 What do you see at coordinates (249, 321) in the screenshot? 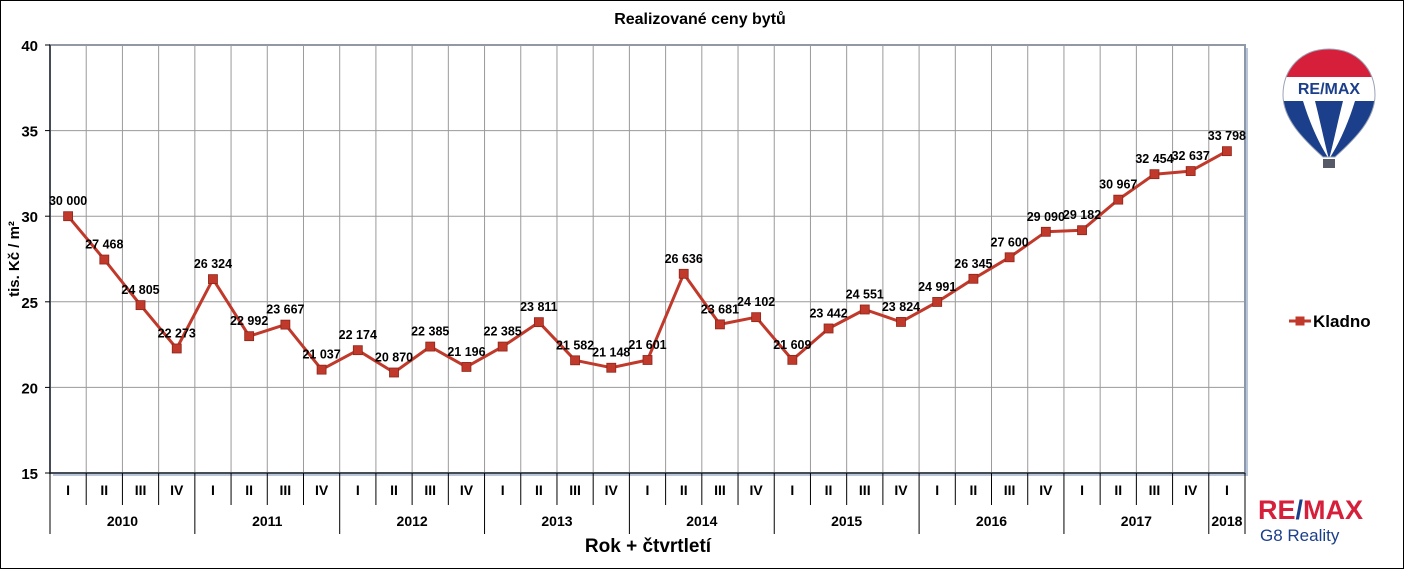
I see `data-label: 22 992` at bounding box center [249, 321].